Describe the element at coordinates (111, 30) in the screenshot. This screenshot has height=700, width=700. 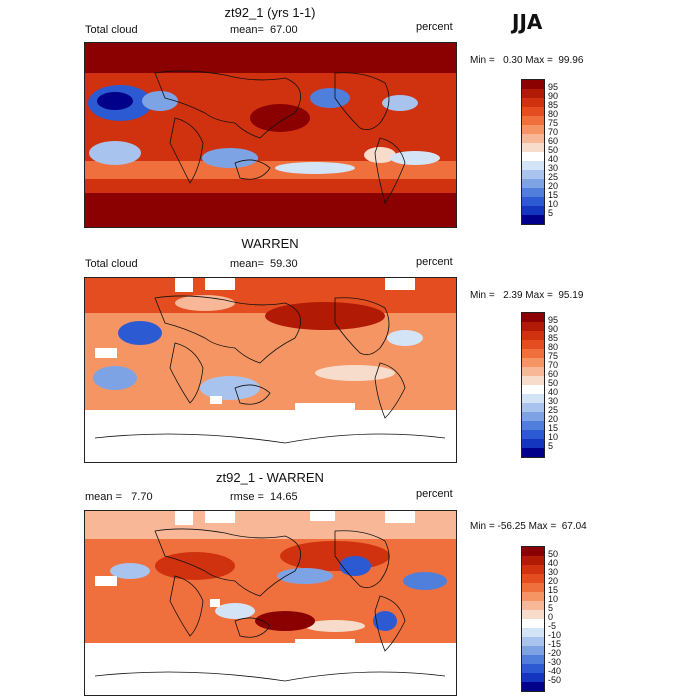
I see `panel-1-variable-label: Total cloud` at that location.